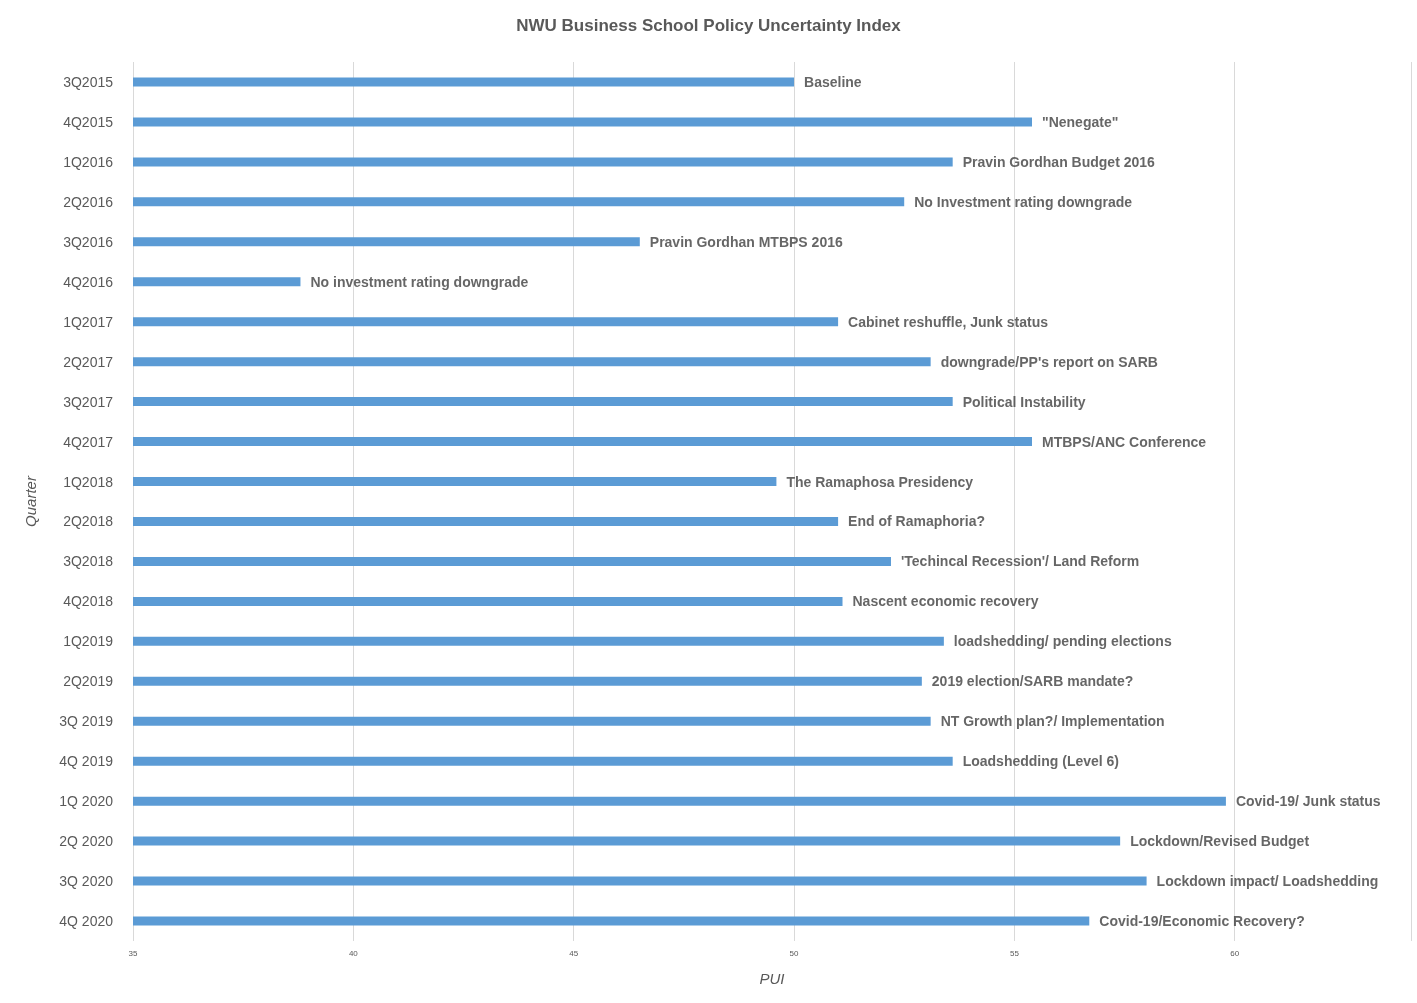 The image size is (1417, 1003). I want to click on y-tick-label: 3Q2018, so click(88, 561).